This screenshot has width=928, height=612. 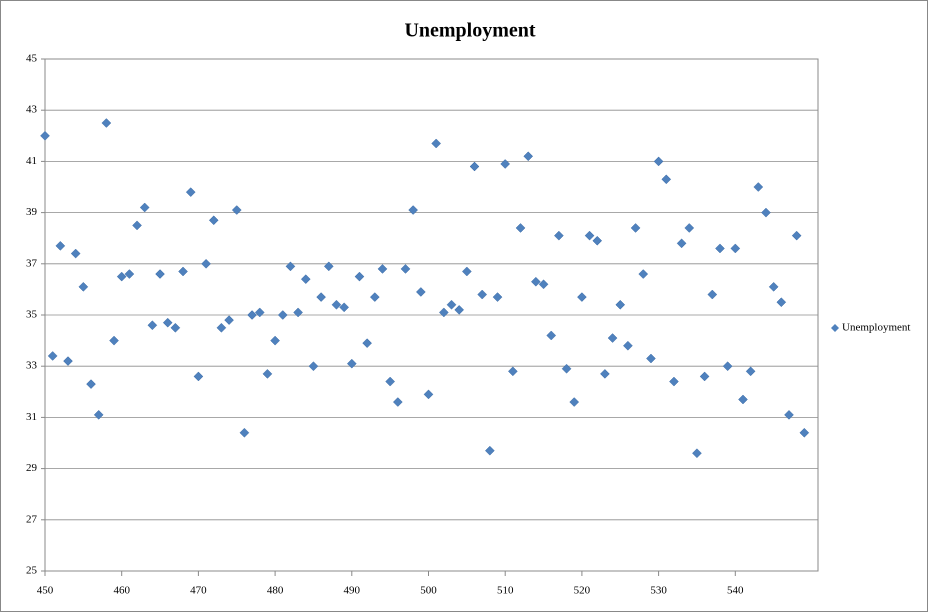 What do you see at coordinates (121, 591) in the screenshot?
I see `x-tick-label: 460` at bounding box center [121, 591].